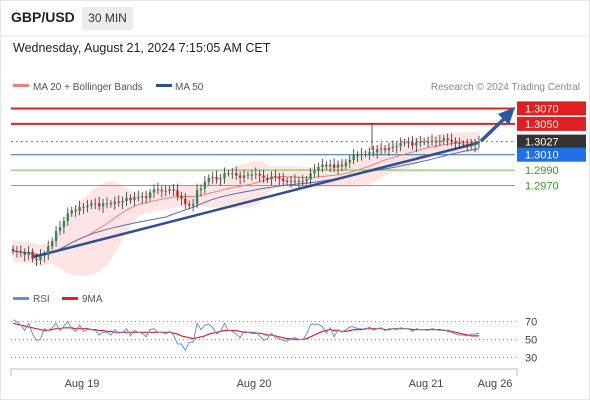 The width and height of the screenshot is (590, 400). Describe the element at coordinates (70, 298) in the screenshot. I see `ma9-swatch` at that location.